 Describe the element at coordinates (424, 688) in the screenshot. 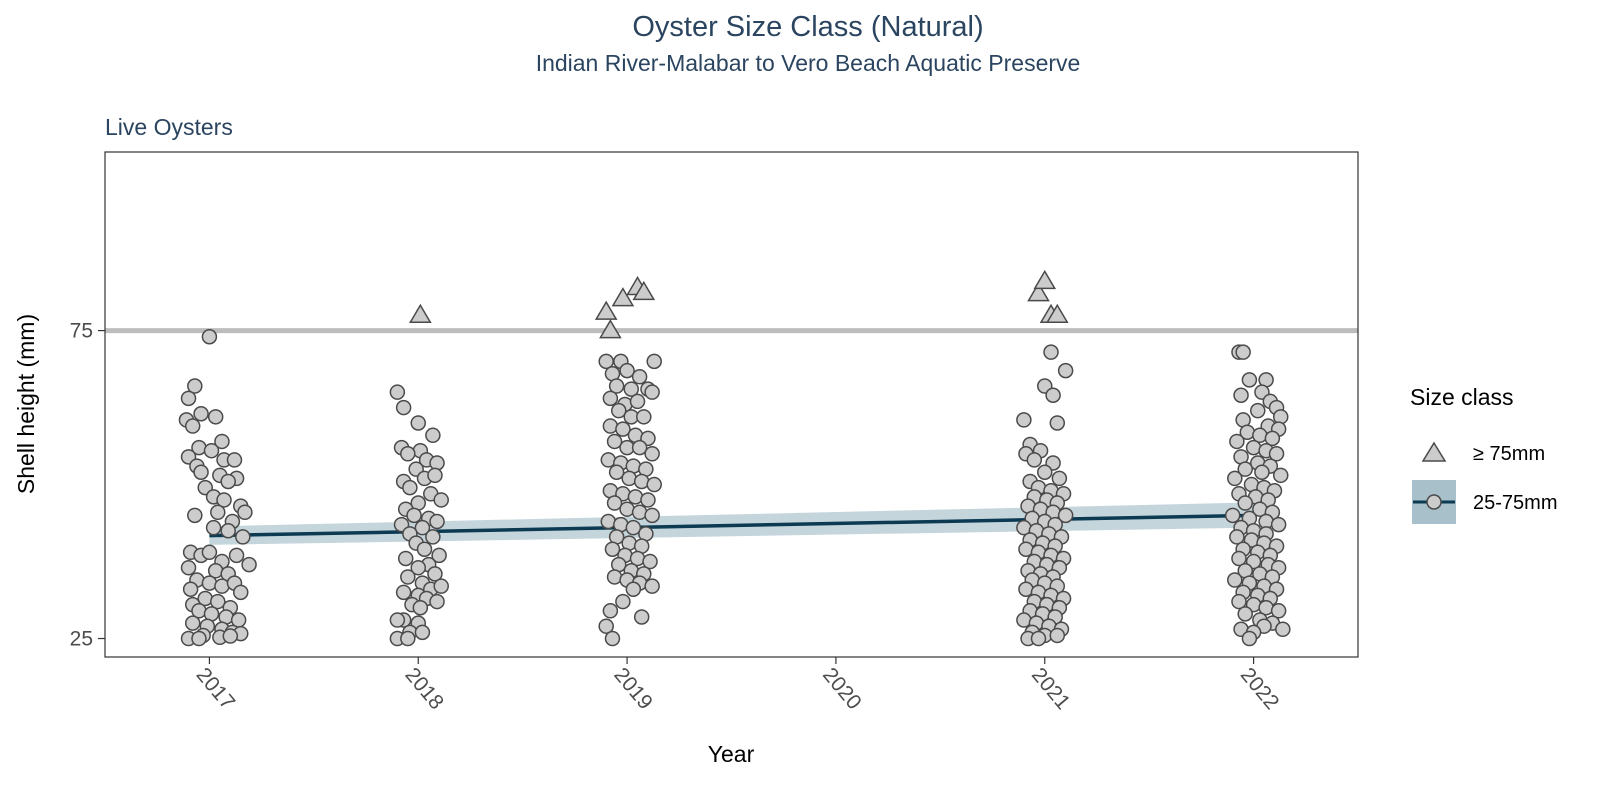

I see `x-tick-label: 2018` at that location.